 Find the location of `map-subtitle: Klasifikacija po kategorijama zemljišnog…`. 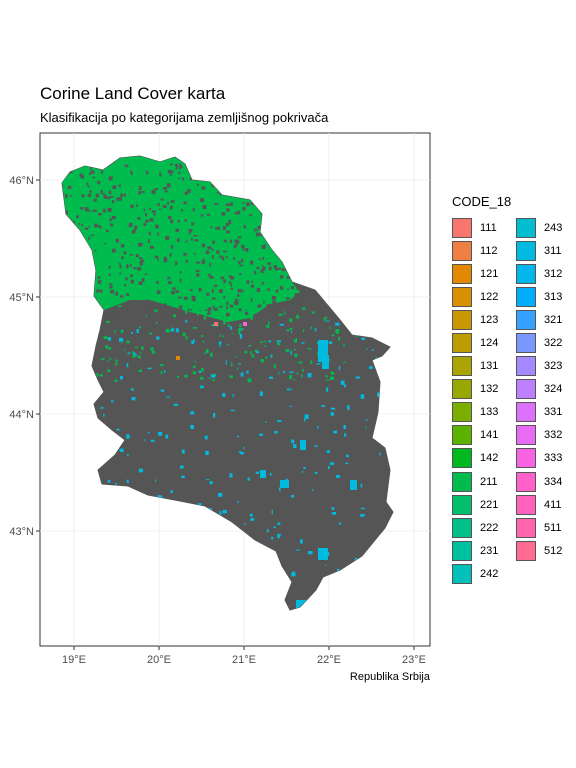

map-subtitle: Klasifikacija po kategorijama zemljišnog… is located at coordinates (184, 117).